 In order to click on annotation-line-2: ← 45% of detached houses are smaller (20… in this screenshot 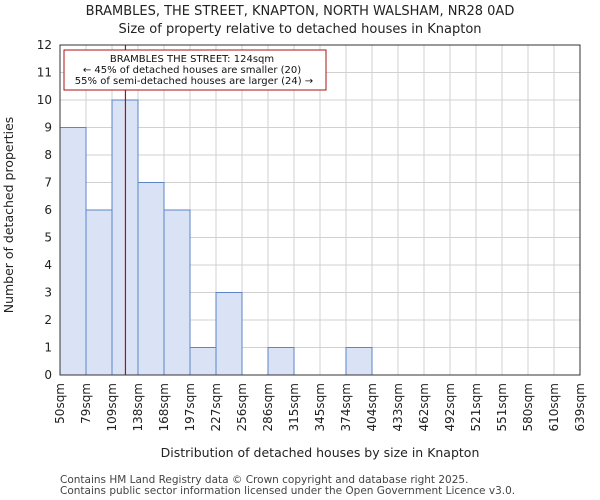, I will do `click(192, 70)`.